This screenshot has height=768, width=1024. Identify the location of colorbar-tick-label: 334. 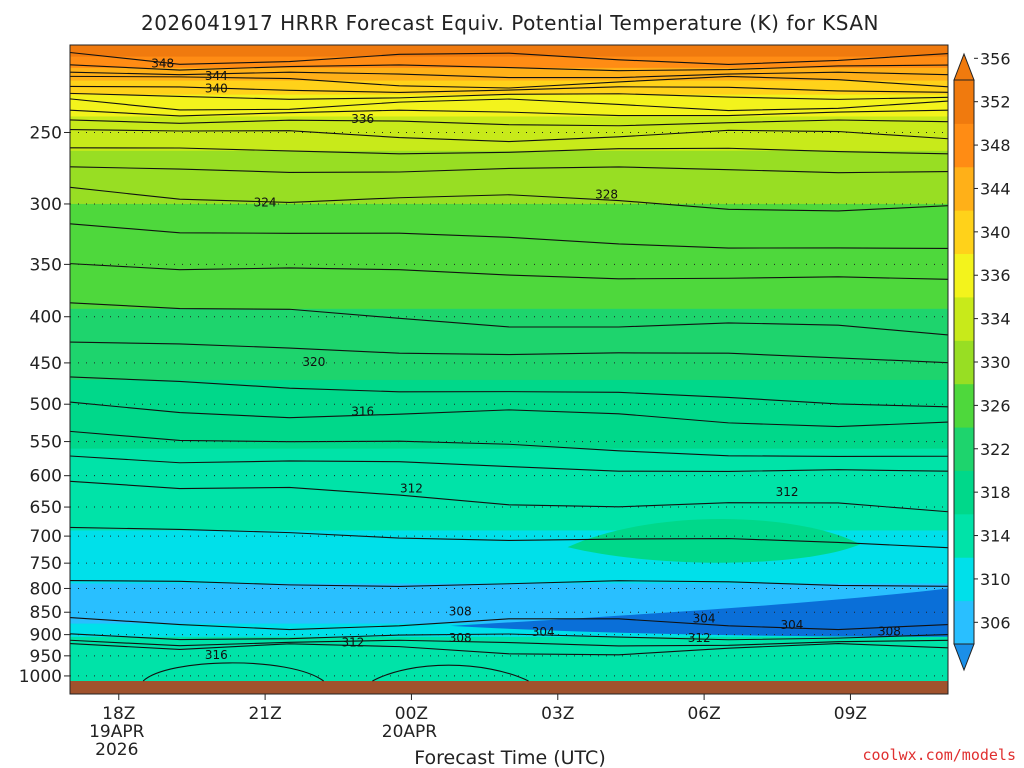
(995, 319).